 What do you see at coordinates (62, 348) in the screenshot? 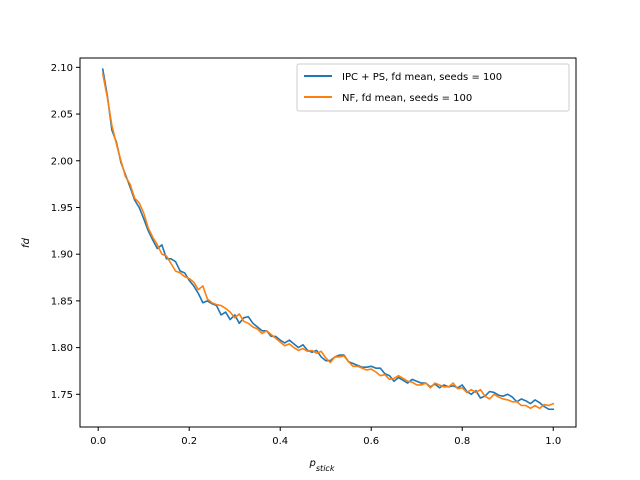
I see `y-tick-label: 1.80` at bounding box center [62, 348].